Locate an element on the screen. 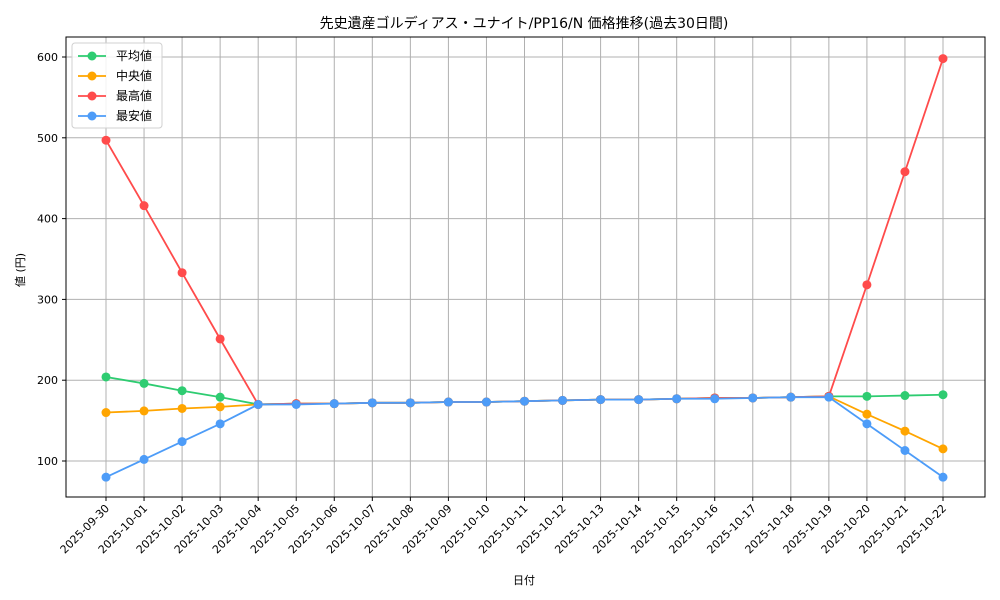 The width and height of the screenshot is (1000, 600). legend-label: 最安値 is located at coordinates (134, 115).